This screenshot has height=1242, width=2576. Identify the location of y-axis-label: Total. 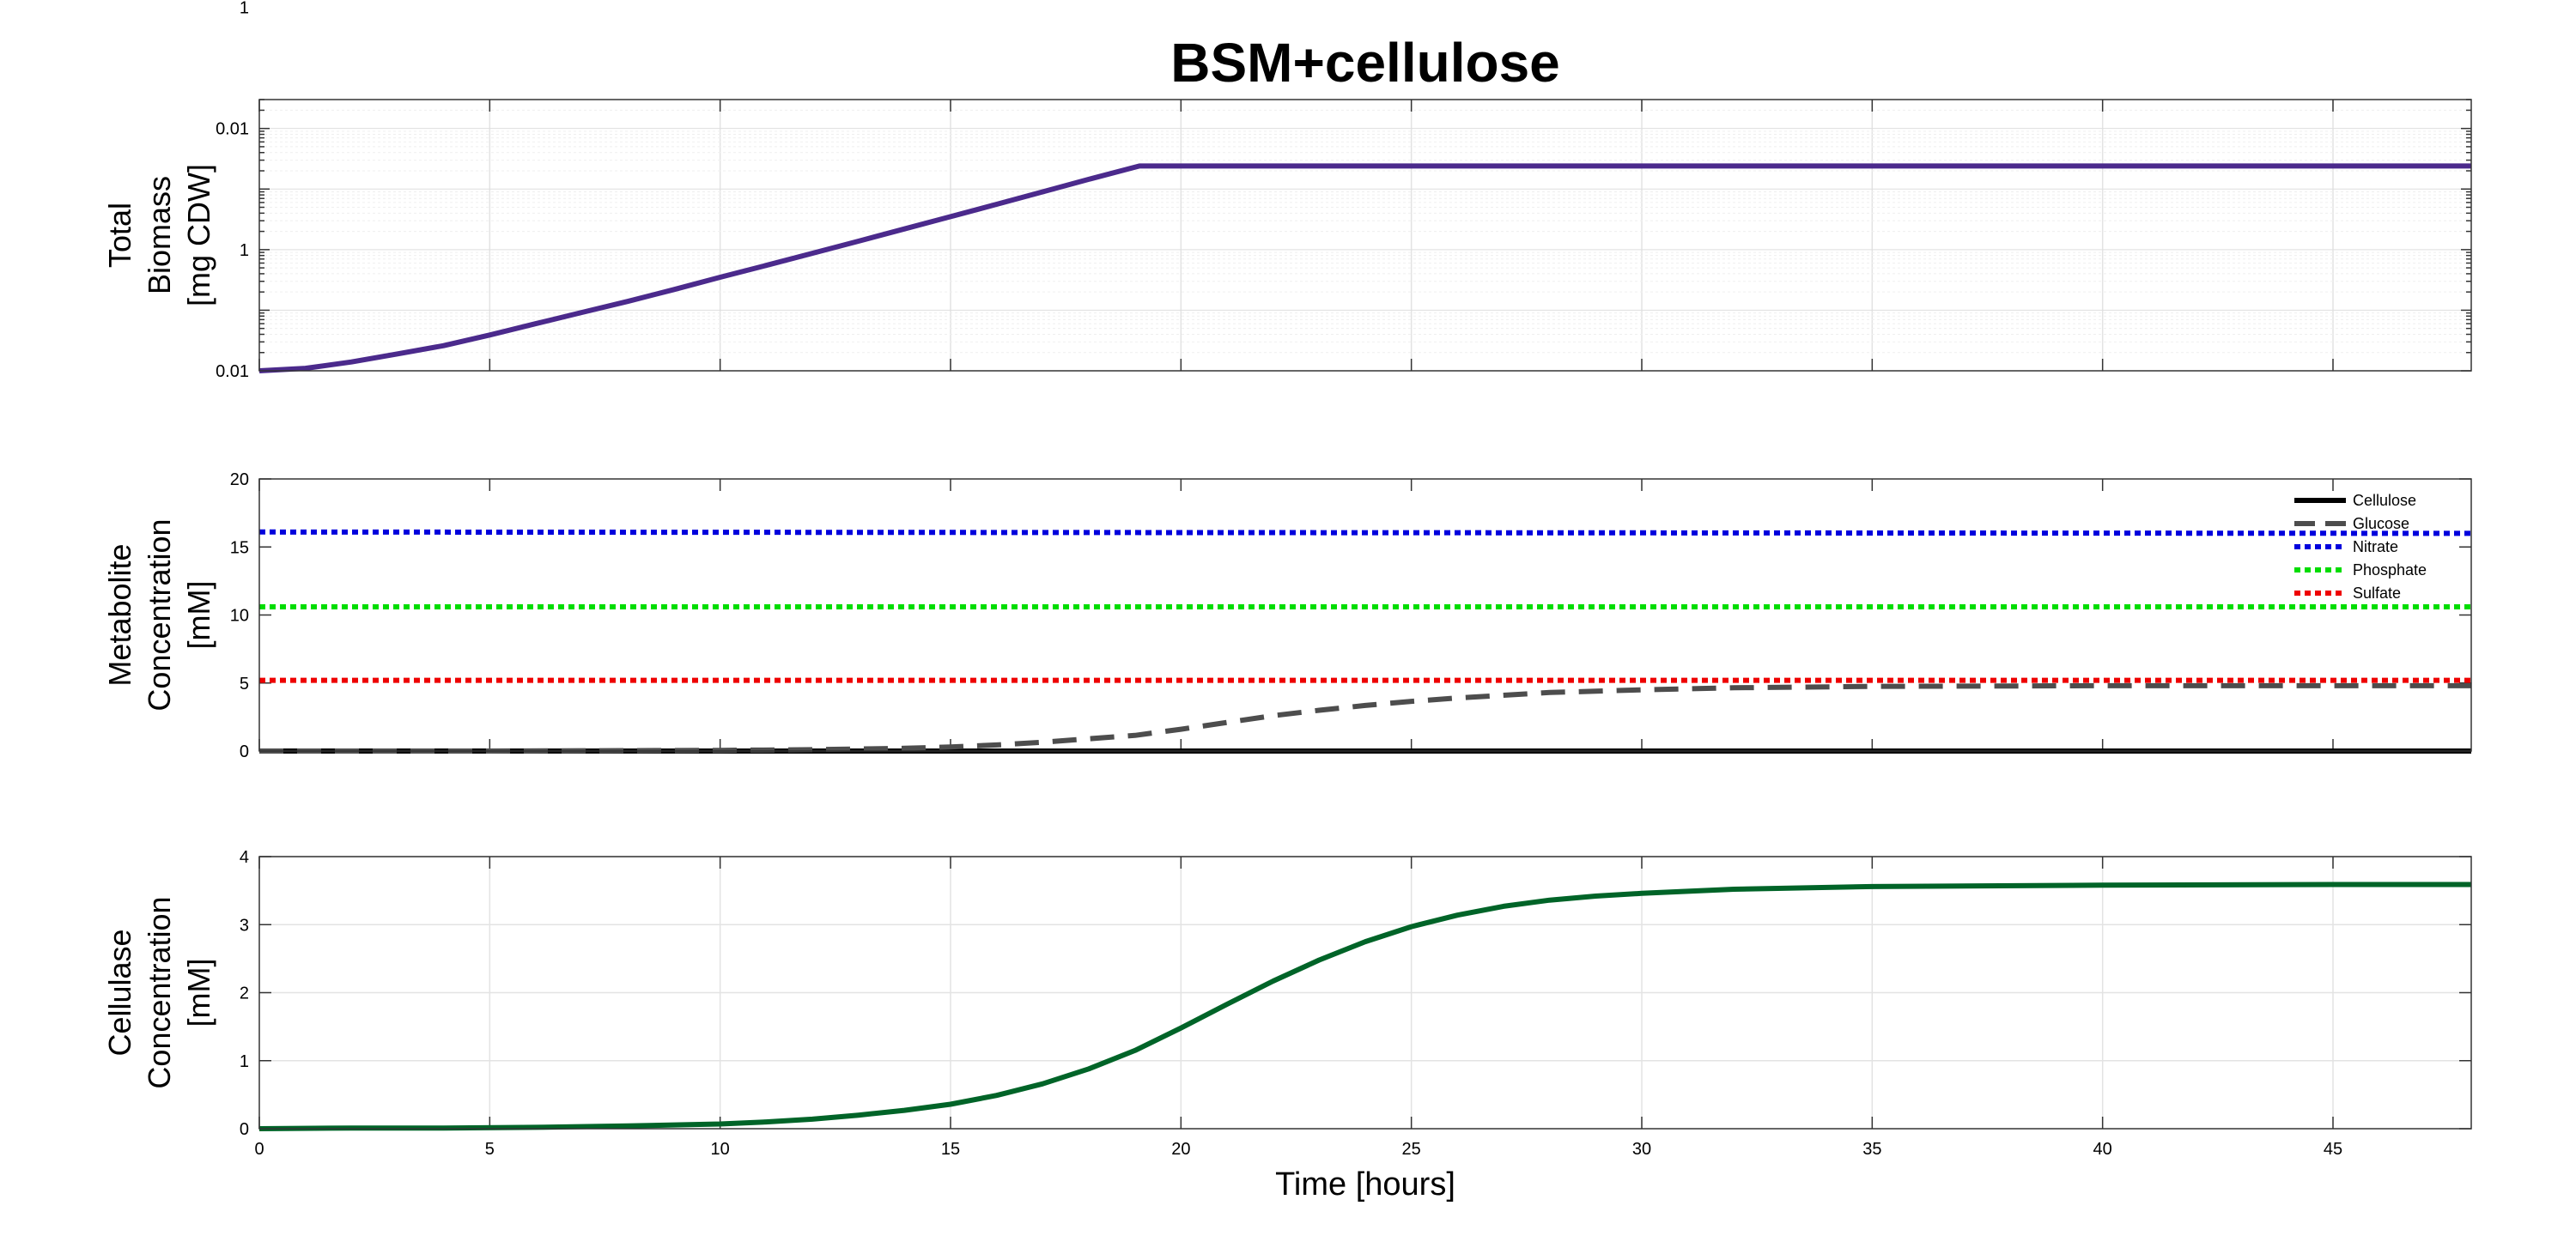
(119, 235).